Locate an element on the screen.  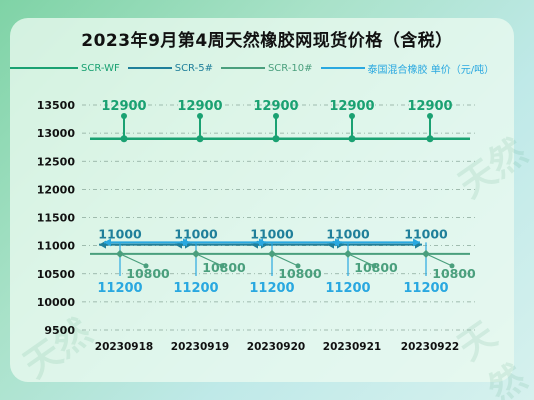
y-tick-label: 12000 is located at coordinates (56, 189).